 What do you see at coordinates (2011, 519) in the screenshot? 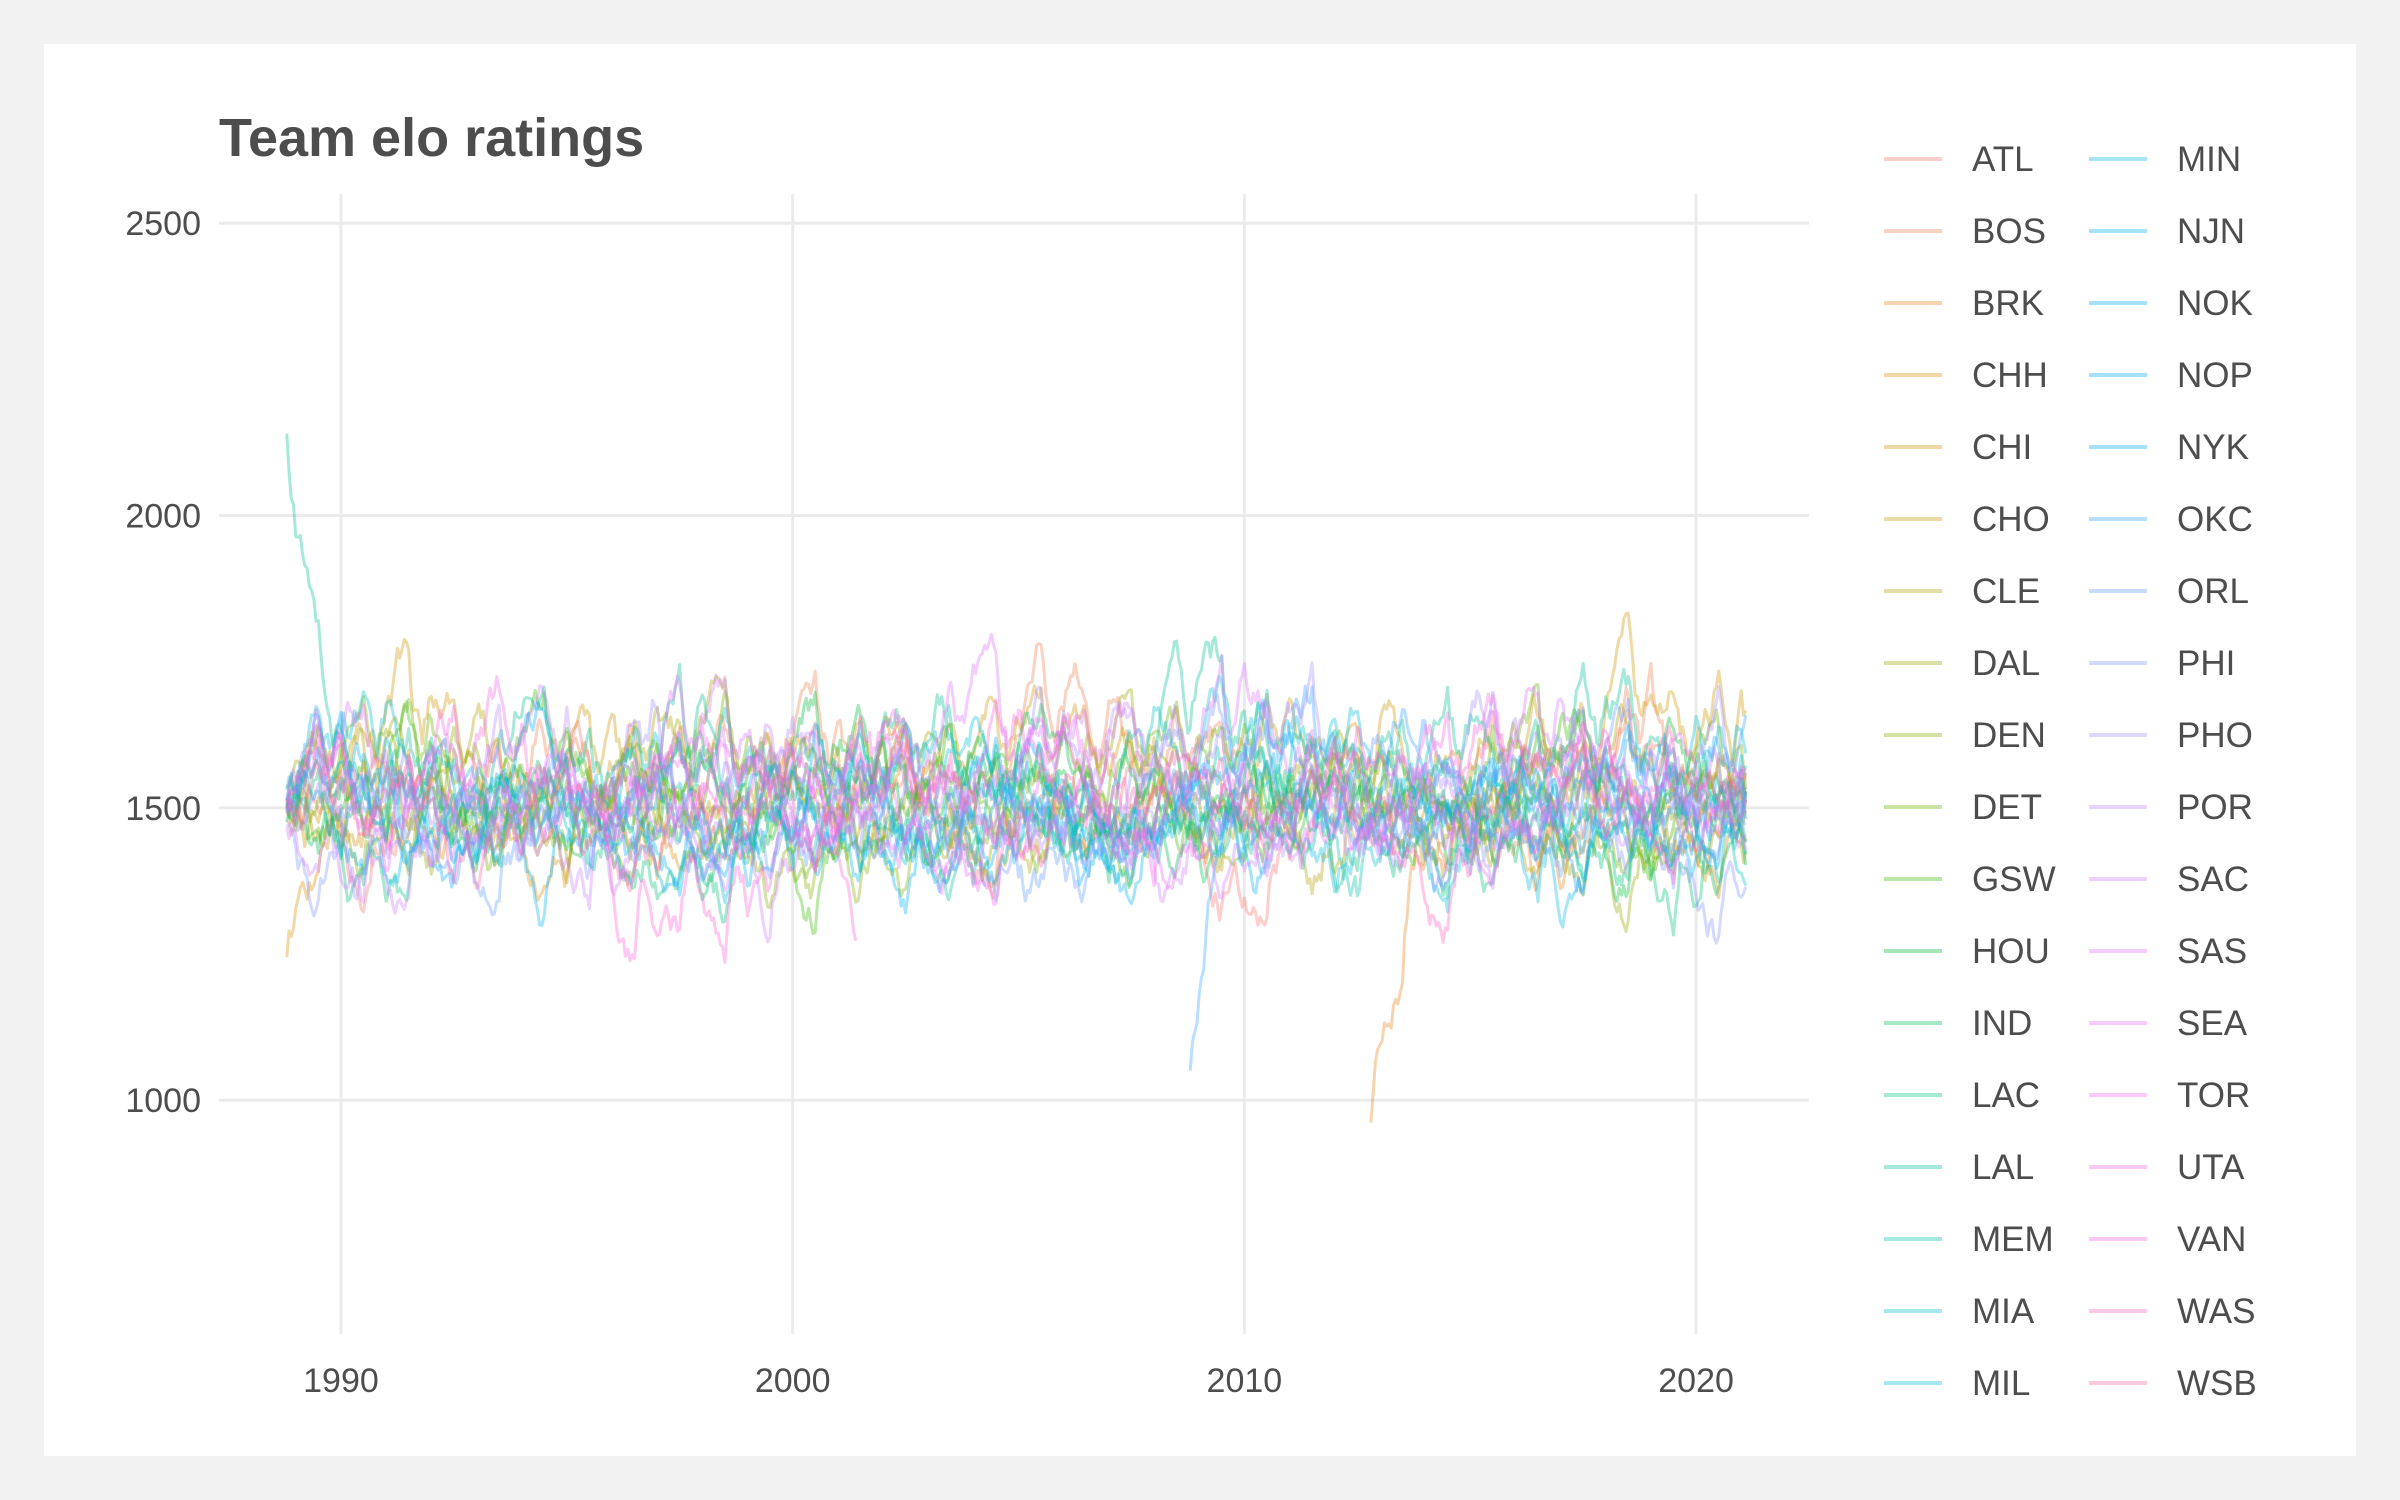
I see `legend-label: CHO` at bounding box center [2011, 519].